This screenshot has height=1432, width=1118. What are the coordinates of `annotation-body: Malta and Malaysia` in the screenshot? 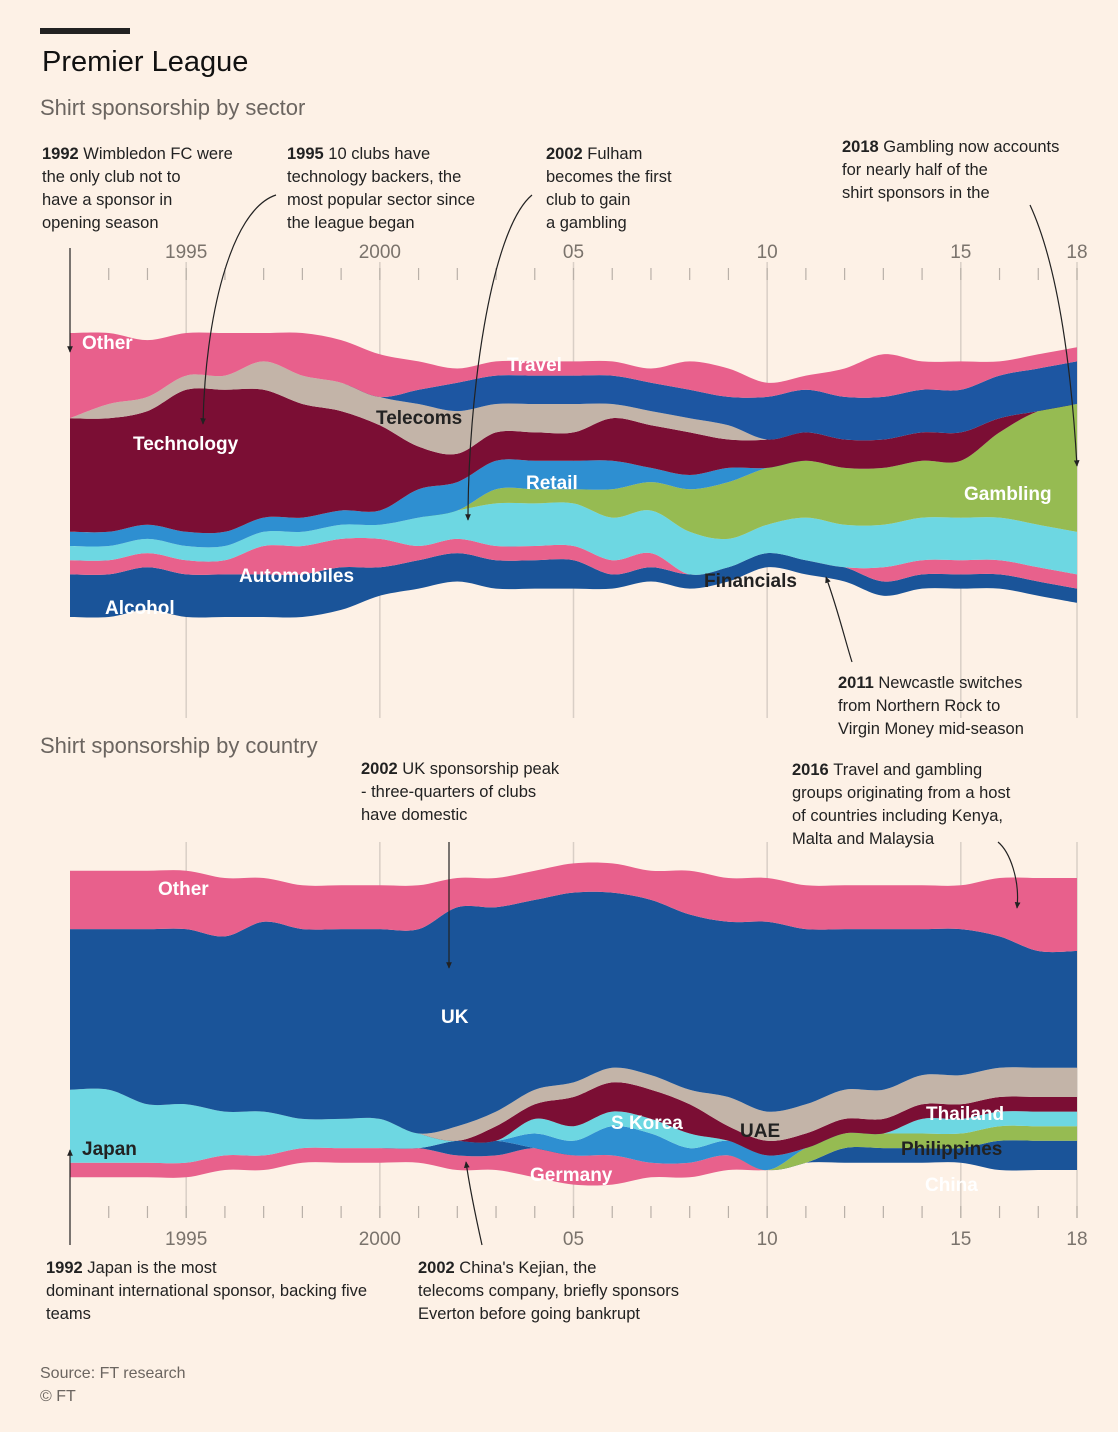 It's located at (863, 839).